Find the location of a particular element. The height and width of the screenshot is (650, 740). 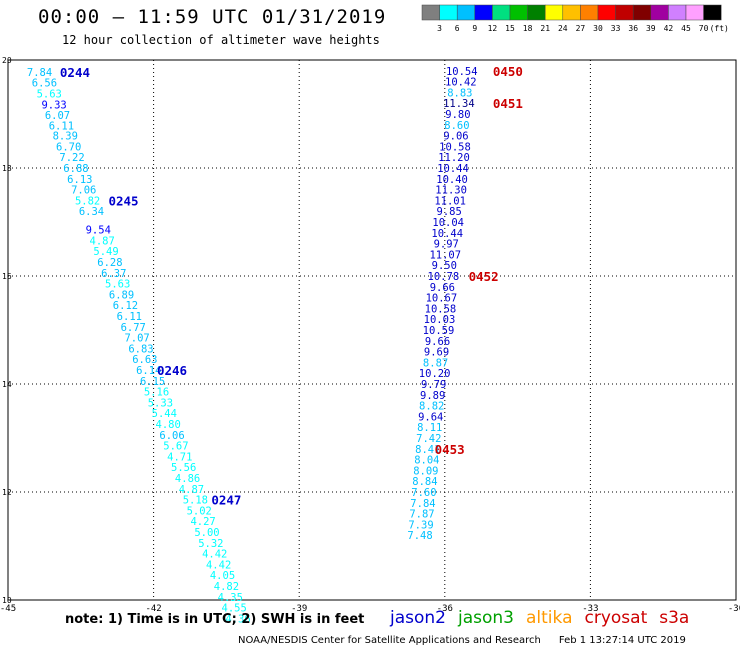

pass-time-label: 0450 is located at coordinates (508, 71).